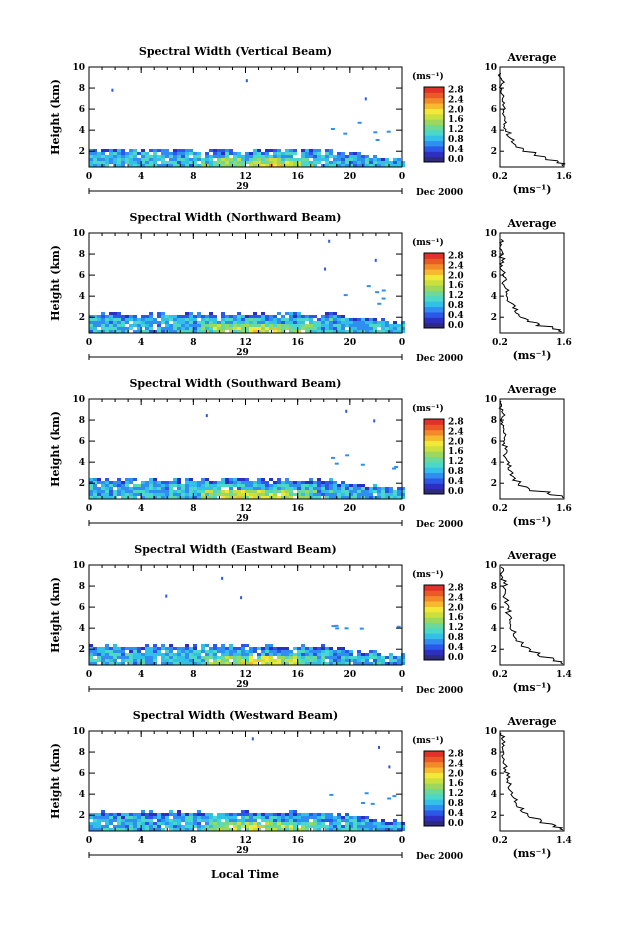 The height and width of the screenshot is (929, 623). I want to click on profile-line, so click(531, 615).